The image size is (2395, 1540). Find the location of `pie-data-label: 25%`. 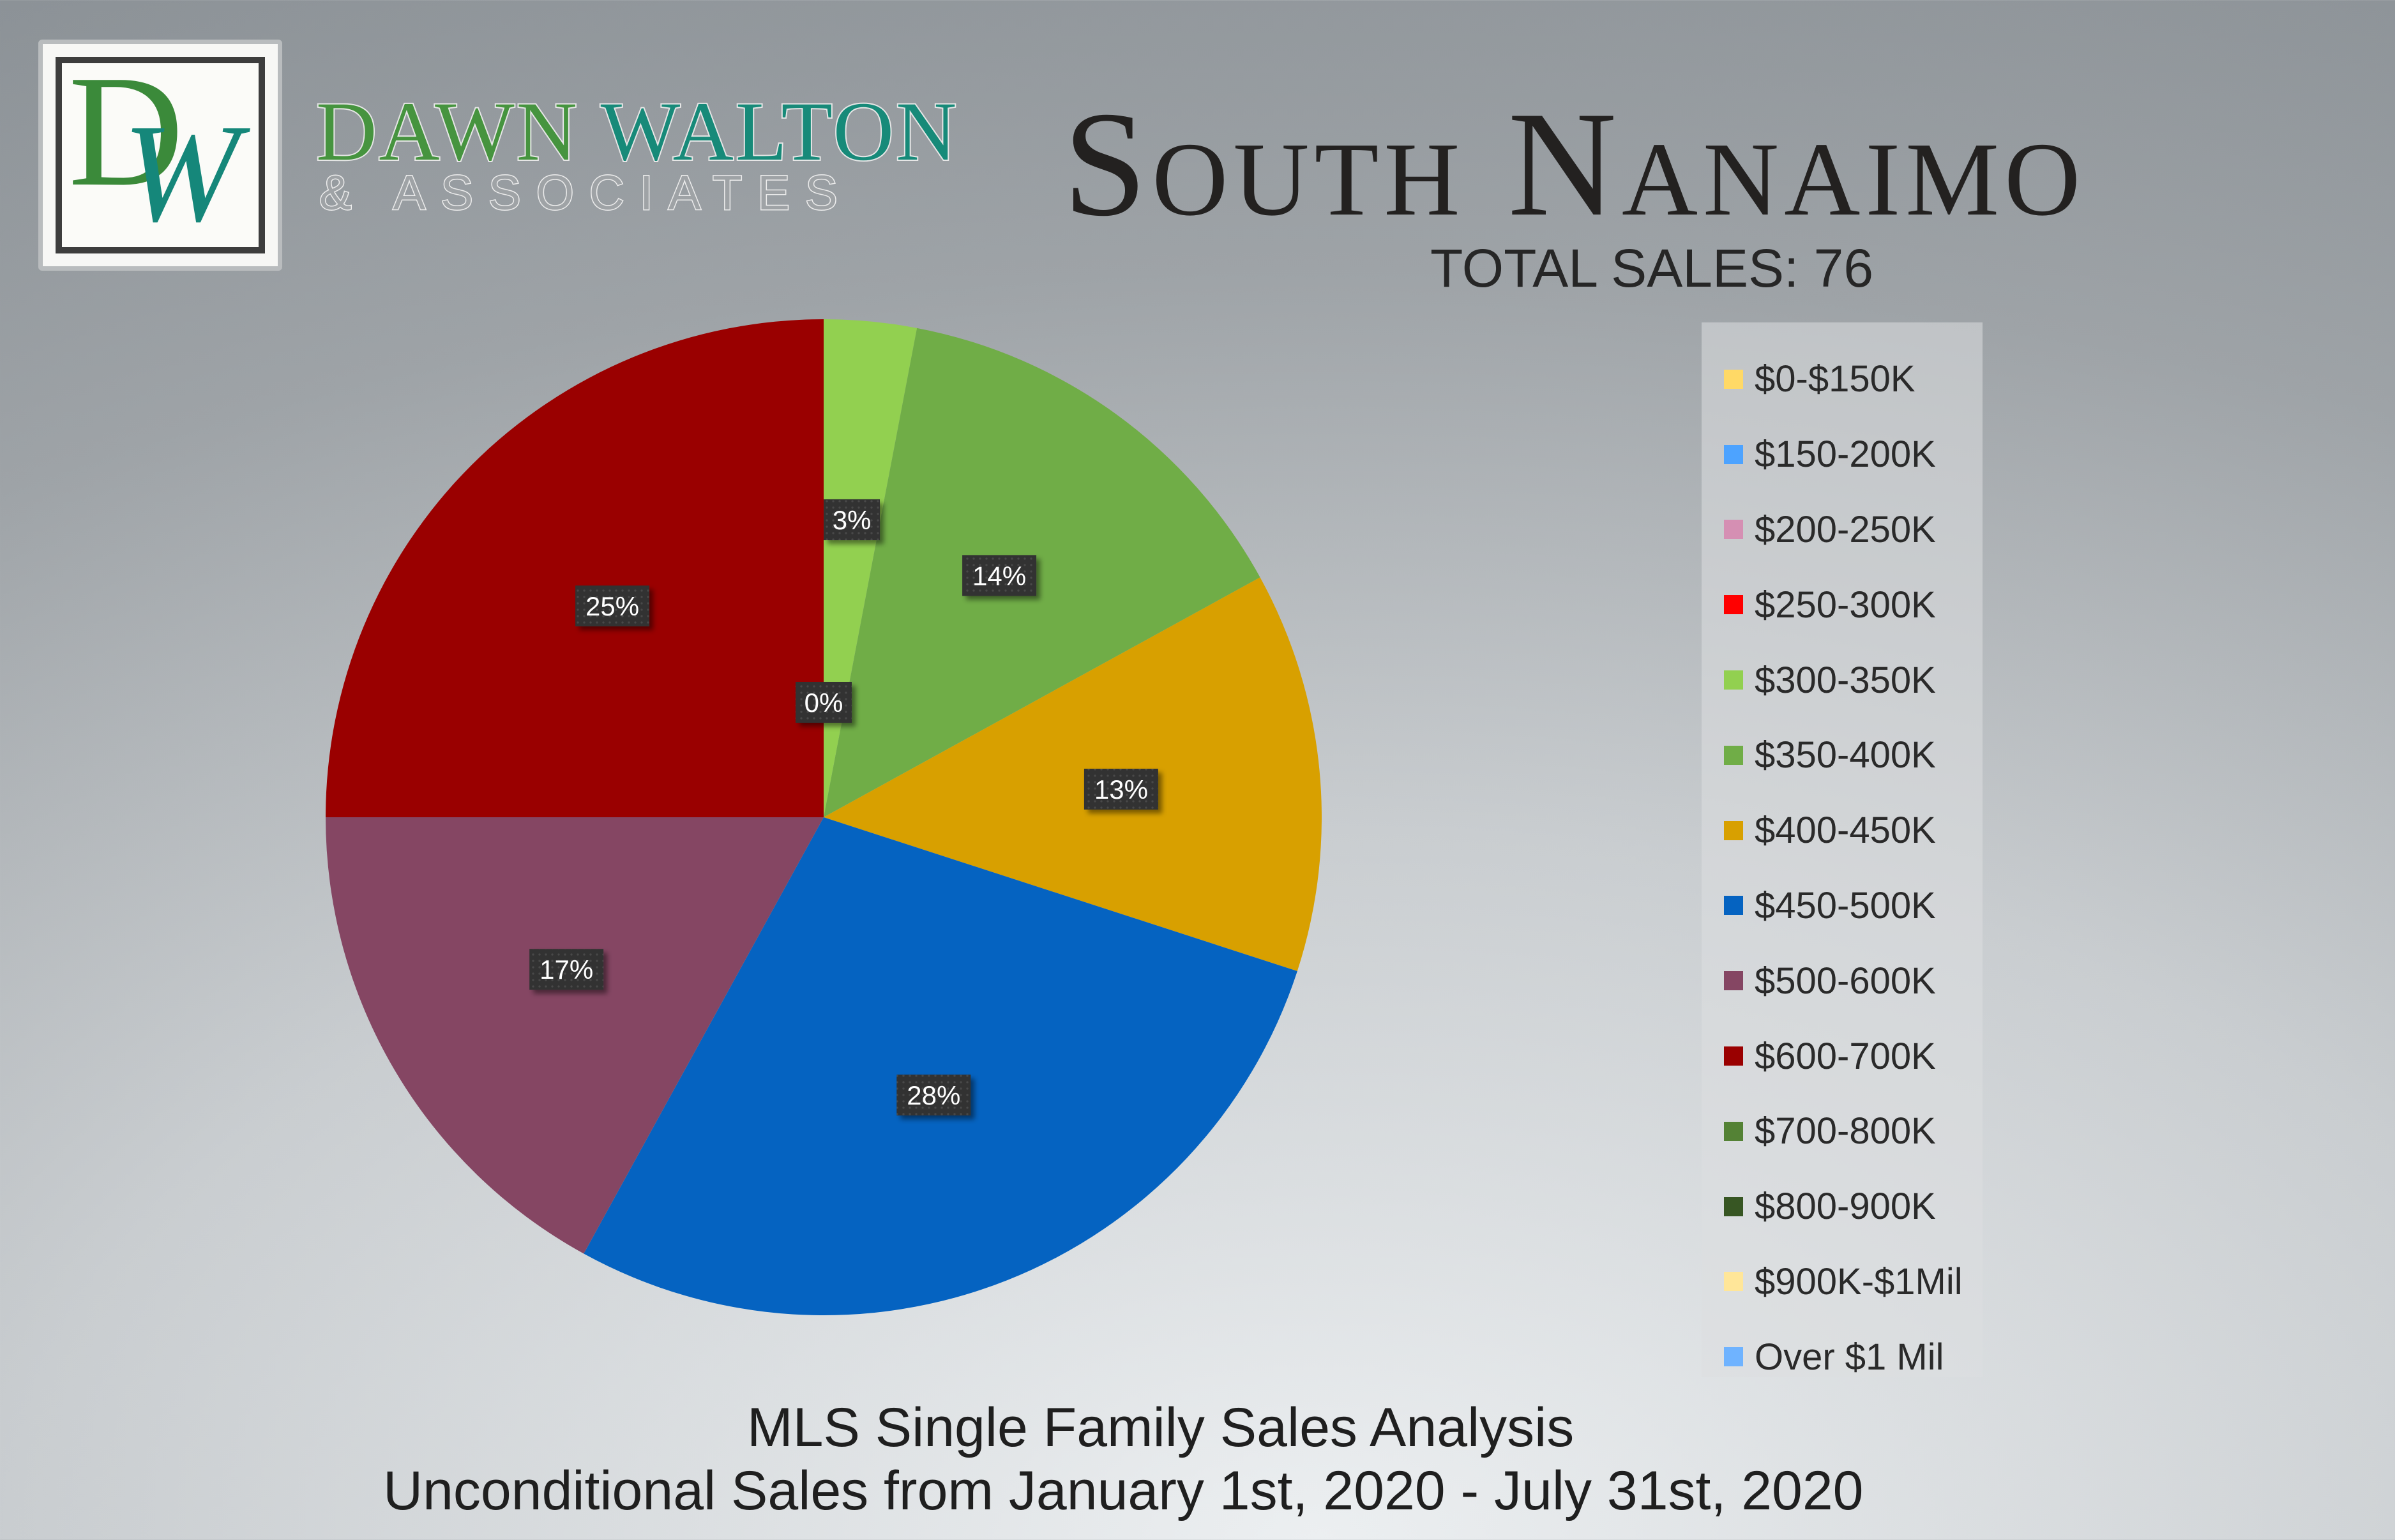

pie-data-label: 25% is located at coordinates (612, 606).